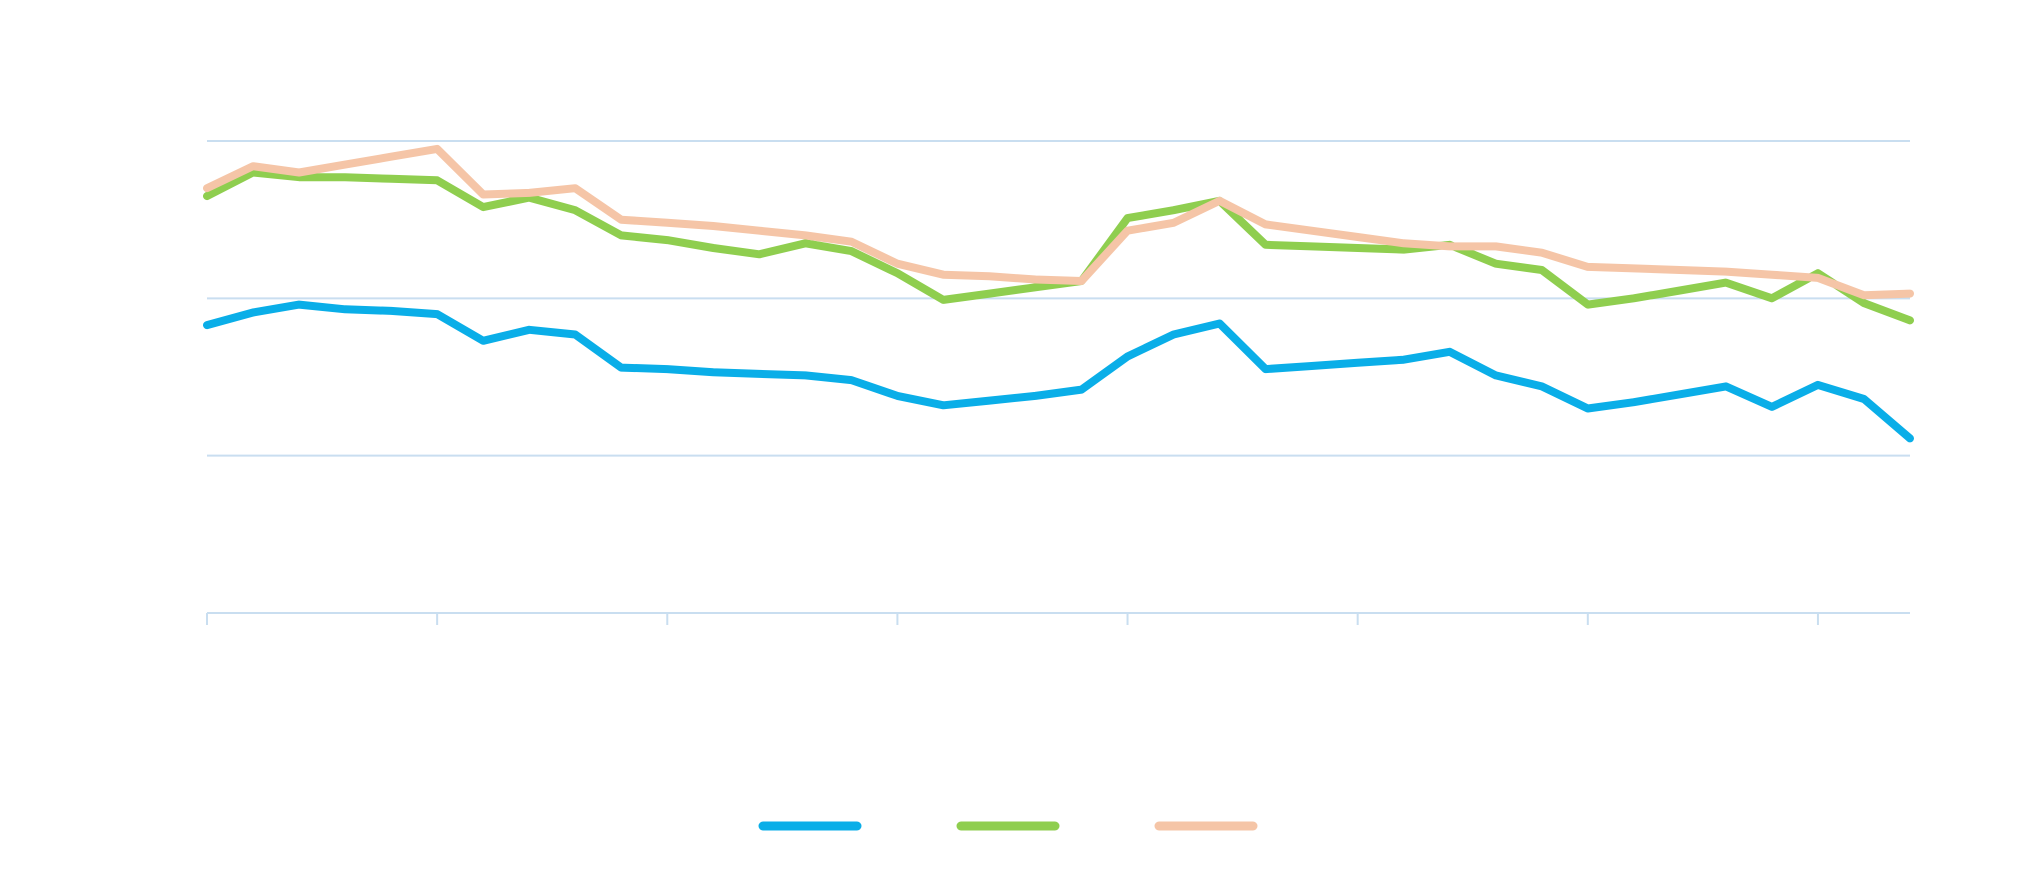 The image size is (2017, 892). What do you see at coordinates (1058, 618) in the screenshot?
I see `x-axis` at bounding box center [1058, 618].